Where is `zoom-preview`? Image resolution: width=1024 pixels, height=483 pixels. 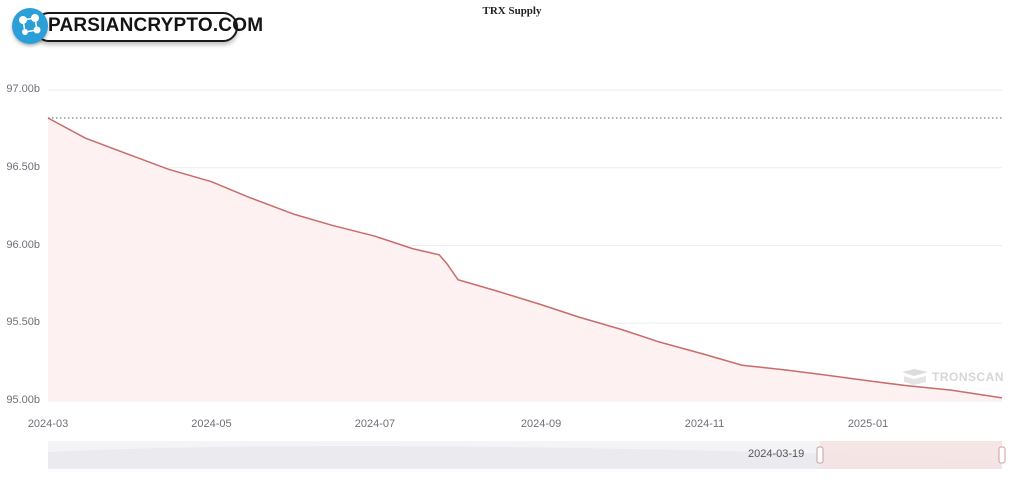
zoom-preview is located at coordinates (525, 457).